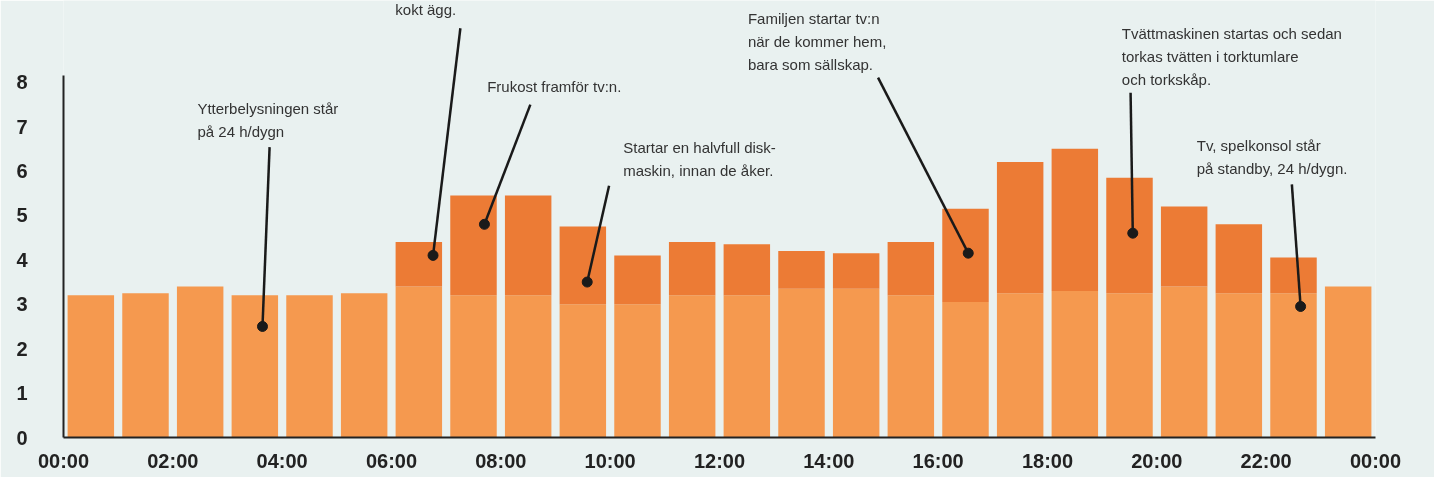 This screenshot has height=477, width=1434. Describe the element at coordinates (22, 82) in the screenshot. I see `y-tick-label: 8` at that location.